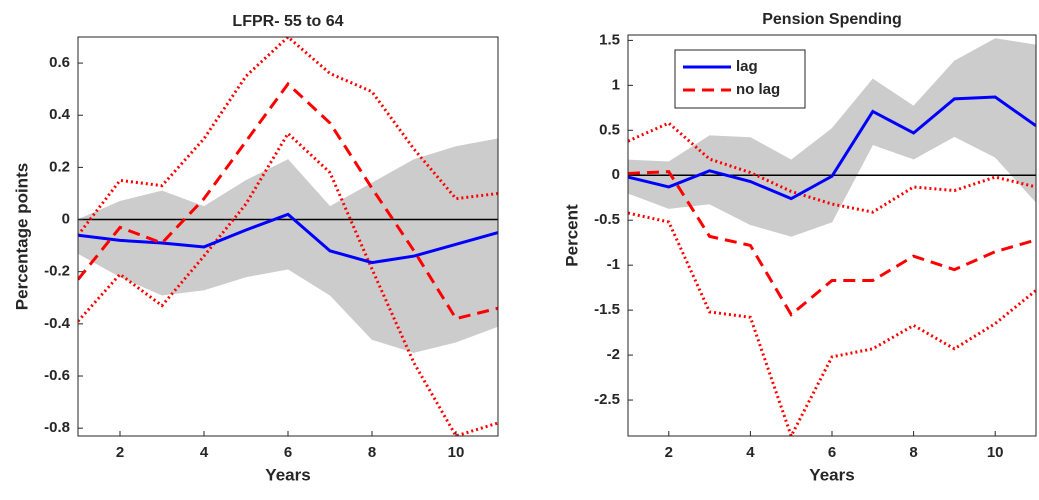 Image resolution: width=1039 pixels, height=500 pixels. Describe the element at coordinates (609, 129) in the screenshot. I see `y-tick-label: 0.5` at that location.